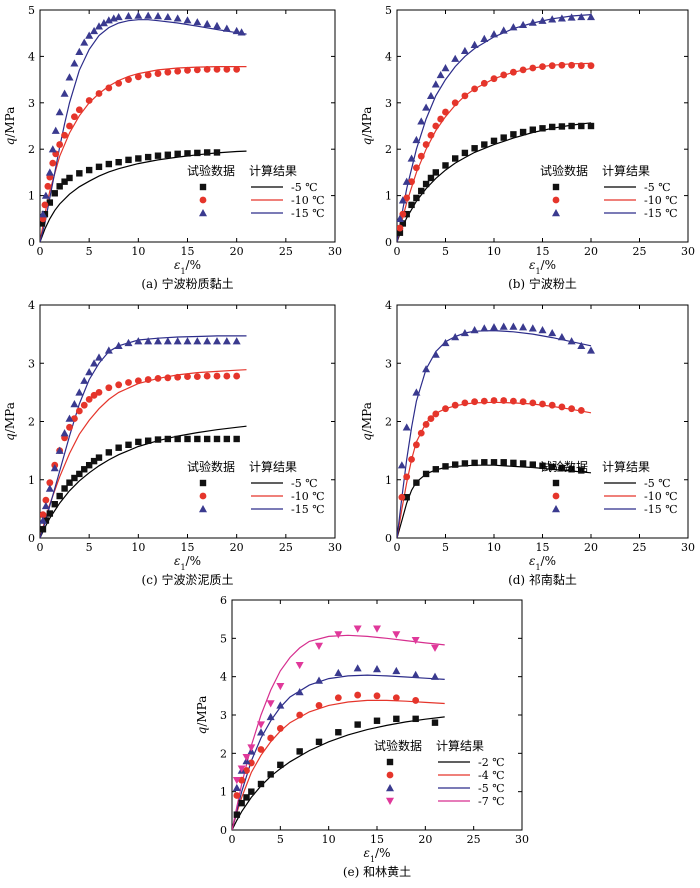 The image size is (700, 888). Describe the element at coordinates (223, 792) in the screenshot. I see `y-tick-label: 1` at that location.